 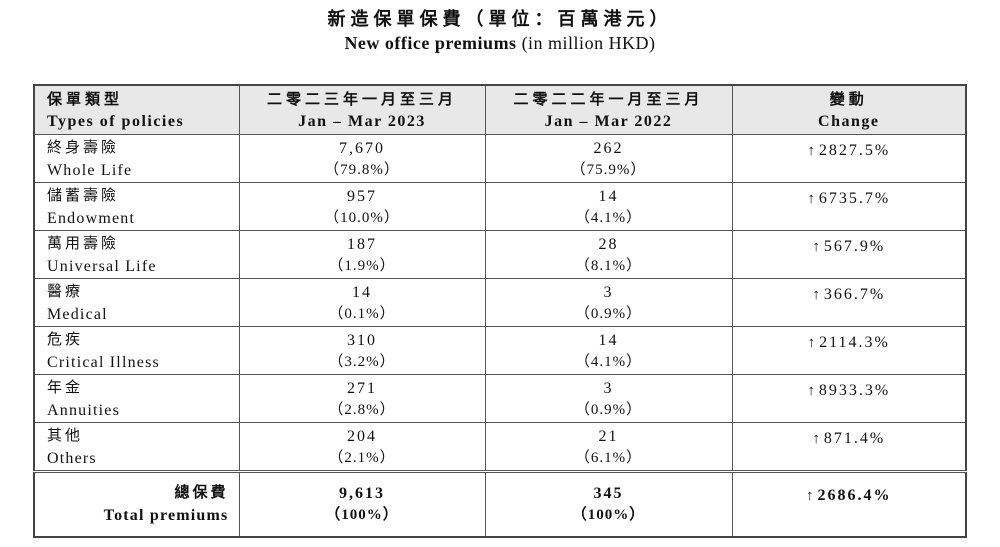 What do you see at coordinates (65, 291) in the screenshot?
I see `policy-type-zh: 醫療` at bounding box center [65, 291].